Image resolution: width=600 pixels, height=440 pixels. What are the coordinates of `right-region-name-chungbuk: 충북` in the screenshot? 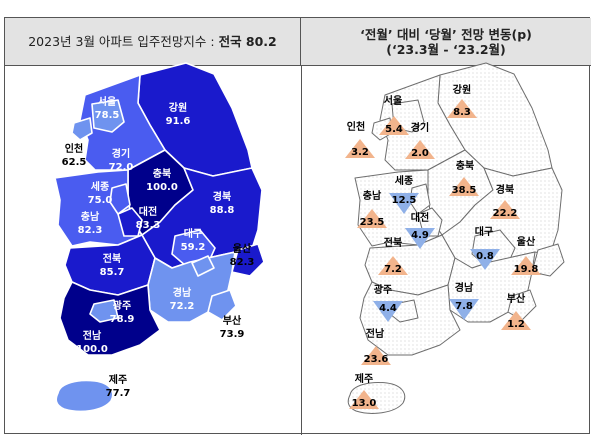 It's located at (465, 165).